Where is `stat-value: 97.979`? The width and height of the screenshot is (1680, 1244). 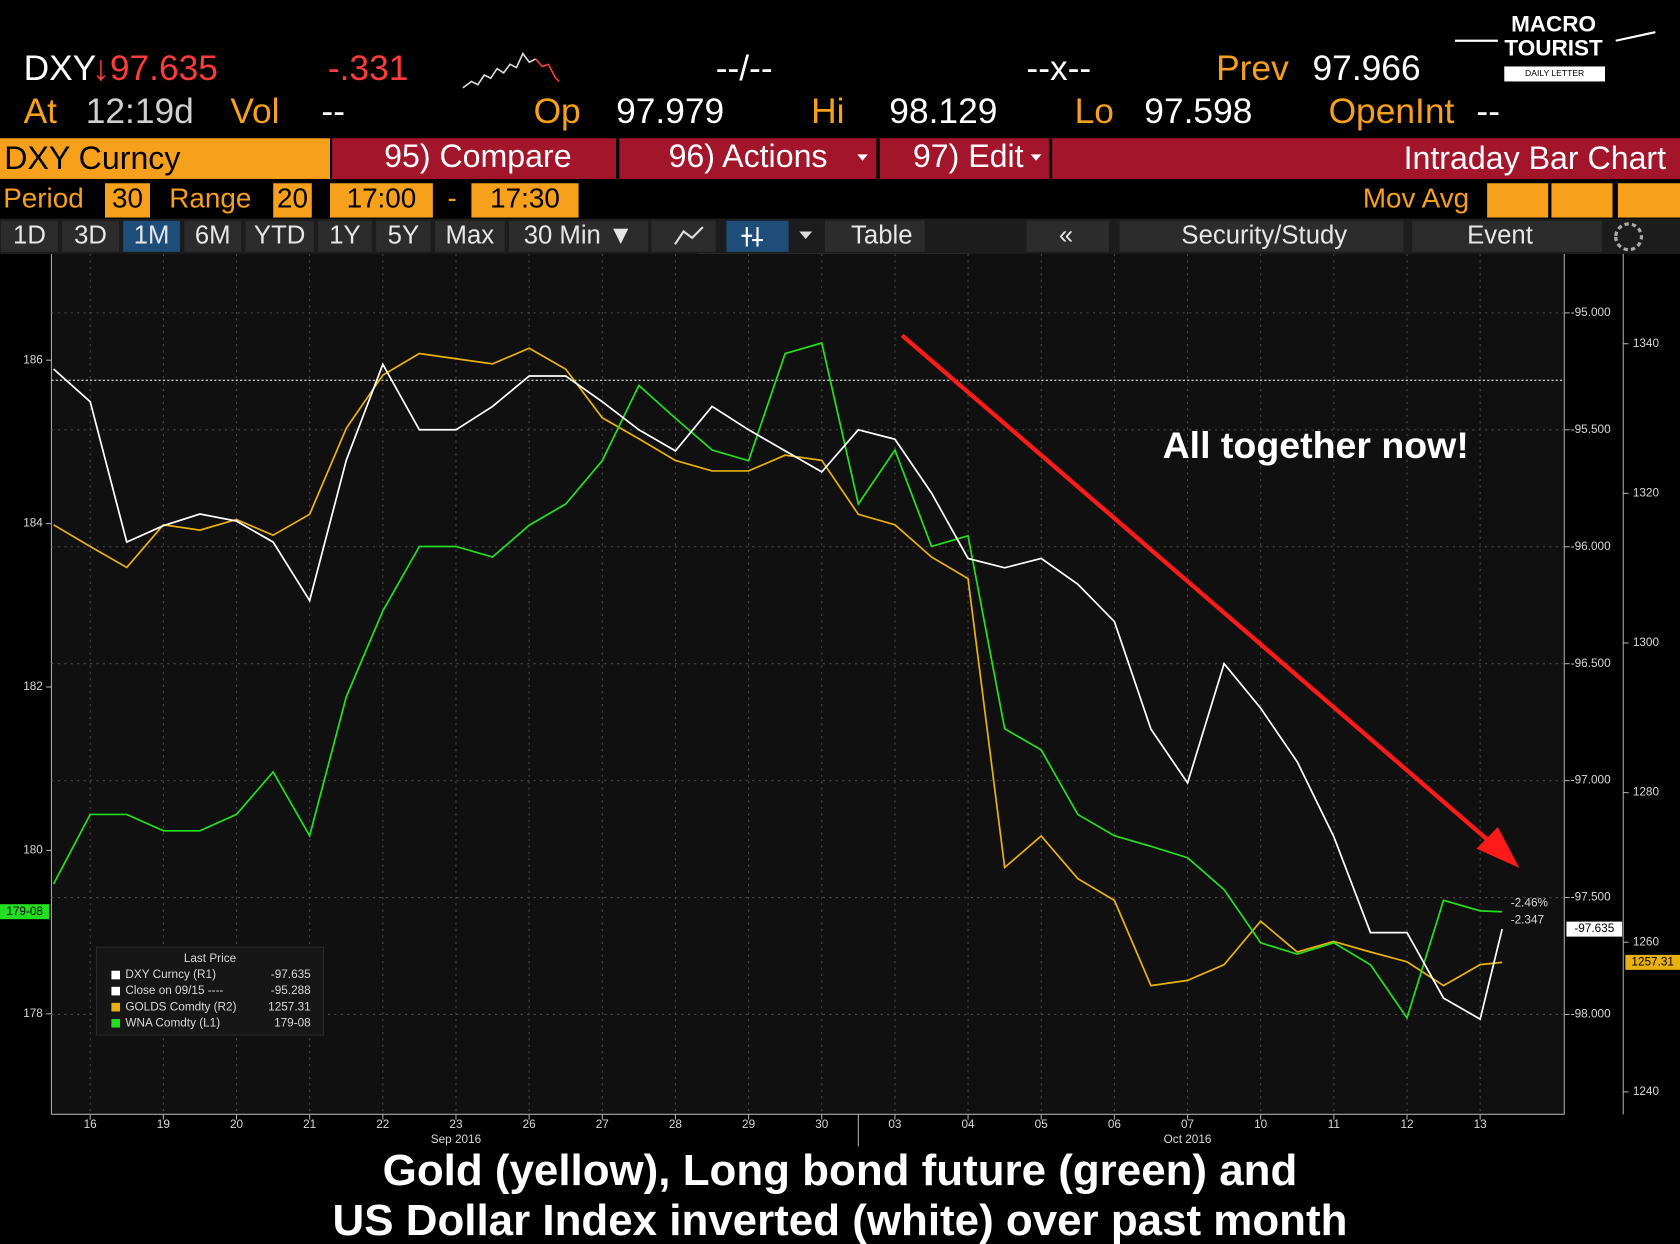
stat-value: 97.979 is located at coordinates (670, 111).